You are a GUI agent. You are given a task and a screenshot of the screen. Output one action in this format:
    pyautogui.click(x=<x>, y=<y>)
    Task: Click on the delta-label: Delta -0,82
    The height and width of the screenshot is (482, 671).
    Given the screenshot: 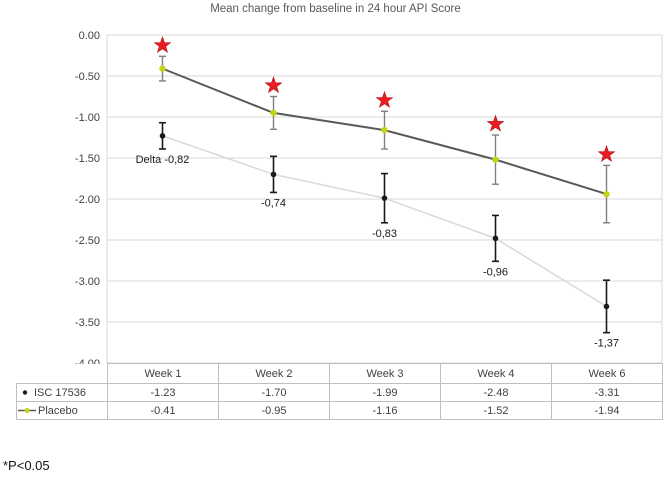 What is the action you would take?
    pyautogui.click(x=163, y=160)
    